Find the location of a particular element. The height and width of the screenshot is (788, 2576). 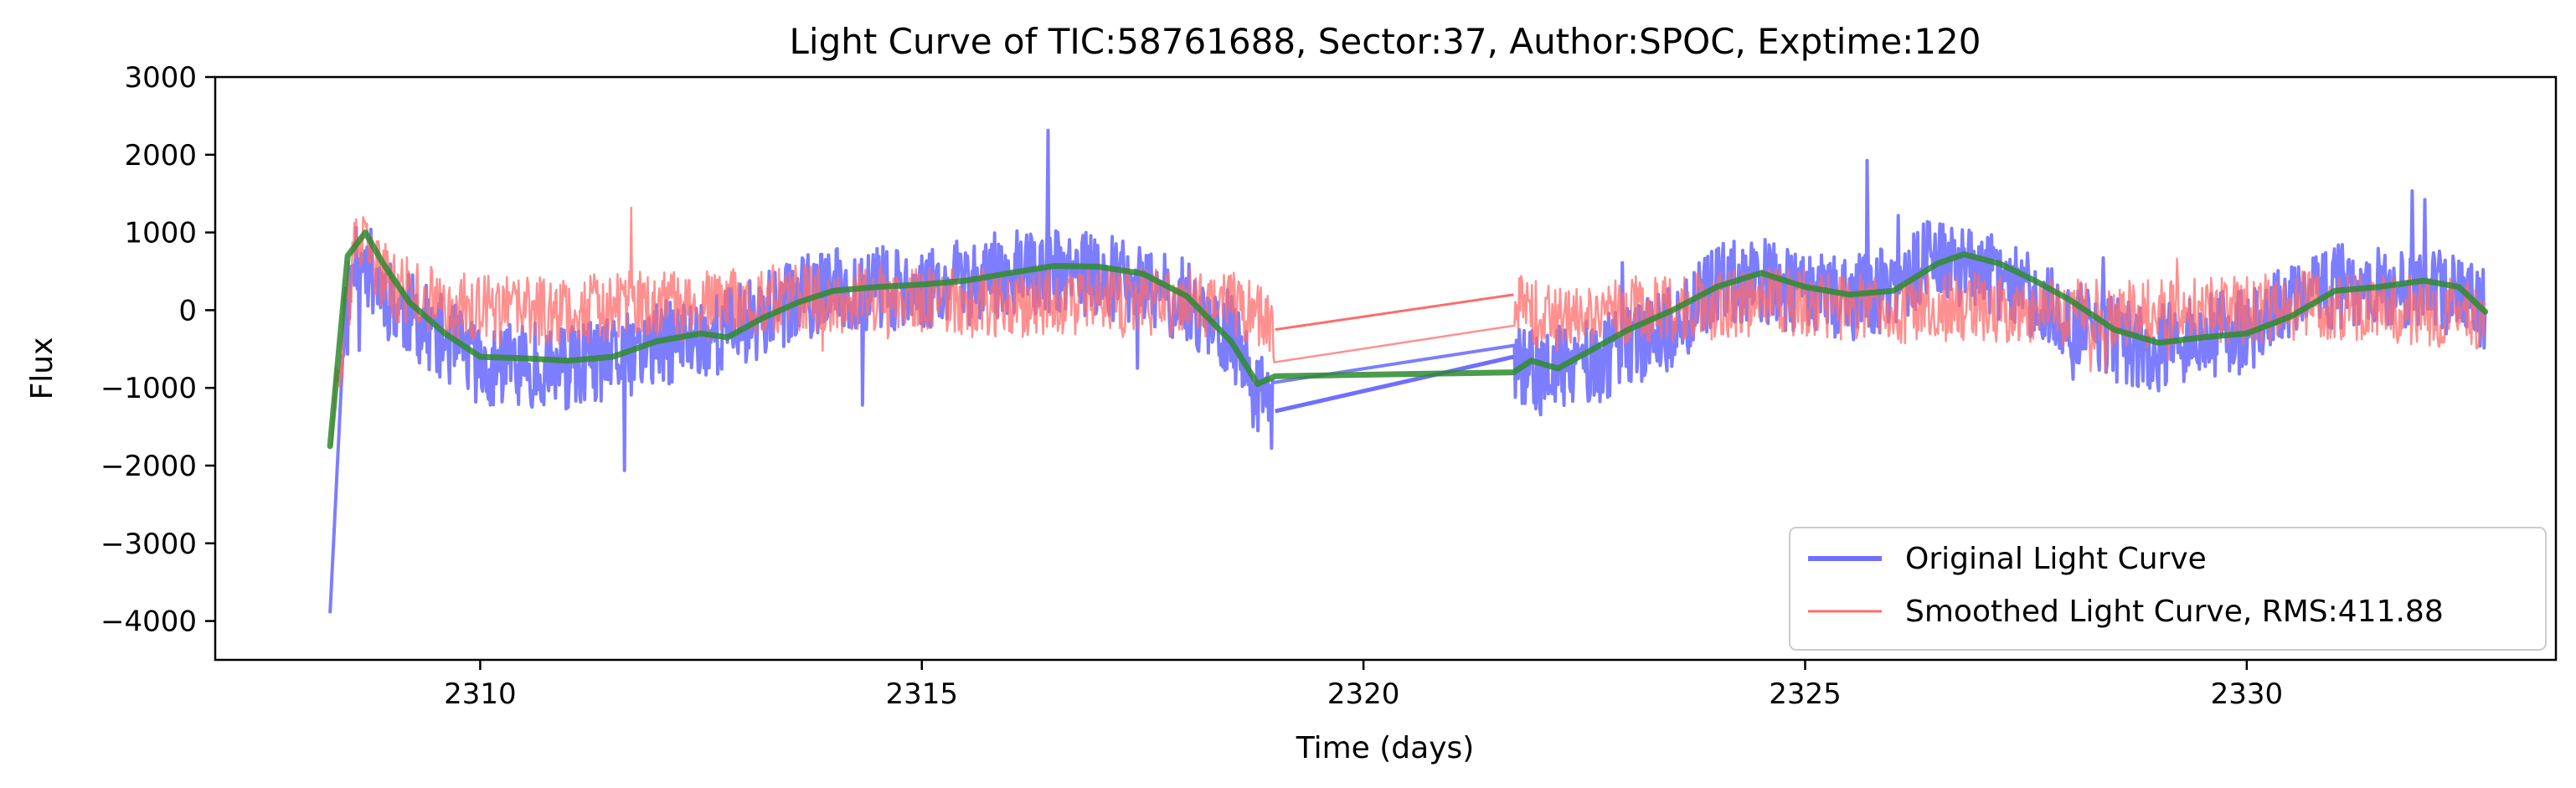

series-original-gap-line is located at coordinates (1394, 384).